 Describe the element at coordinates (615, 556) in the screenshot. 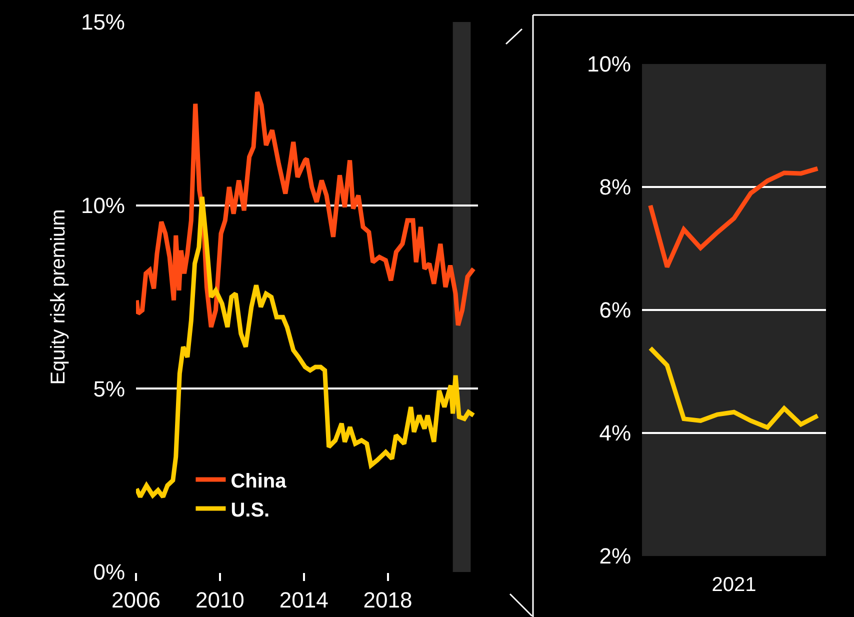

I see `y-tick-label: 2%` at that location.